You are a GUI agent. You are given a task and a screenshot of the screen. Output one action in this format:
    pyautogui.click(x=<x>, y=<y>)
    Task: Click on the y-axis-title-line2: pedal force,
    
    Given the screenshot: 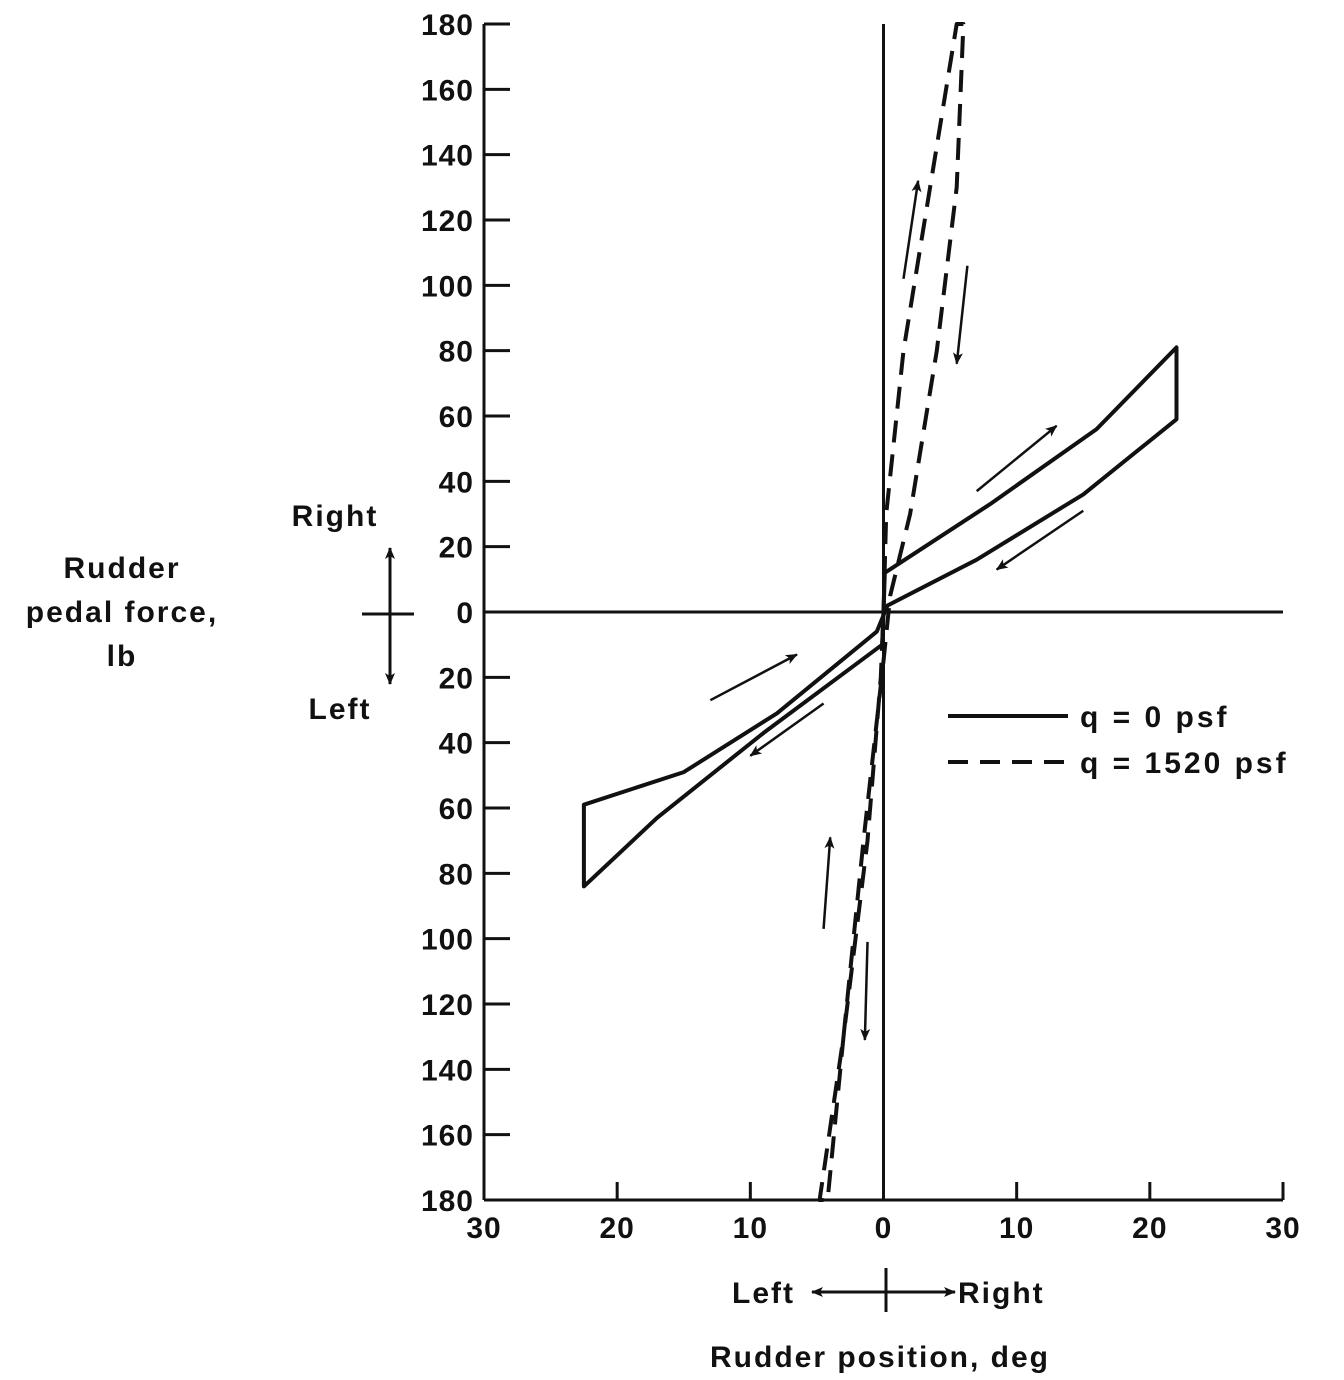 What is the action you would take?
    pyautogui.click(x=122, y=612)
    